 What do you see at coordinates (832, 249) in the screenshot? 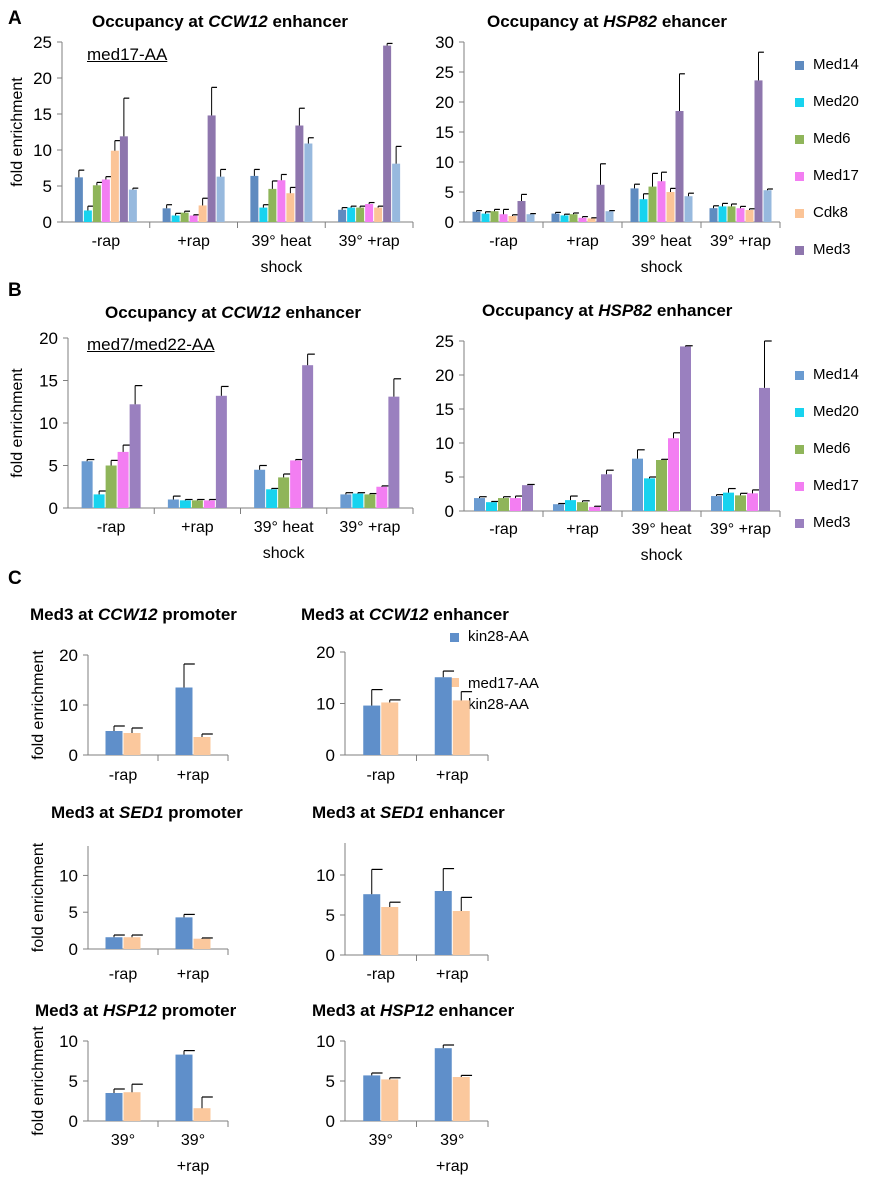
I see `legend-label: Med3` at bounding box center [832, 249].